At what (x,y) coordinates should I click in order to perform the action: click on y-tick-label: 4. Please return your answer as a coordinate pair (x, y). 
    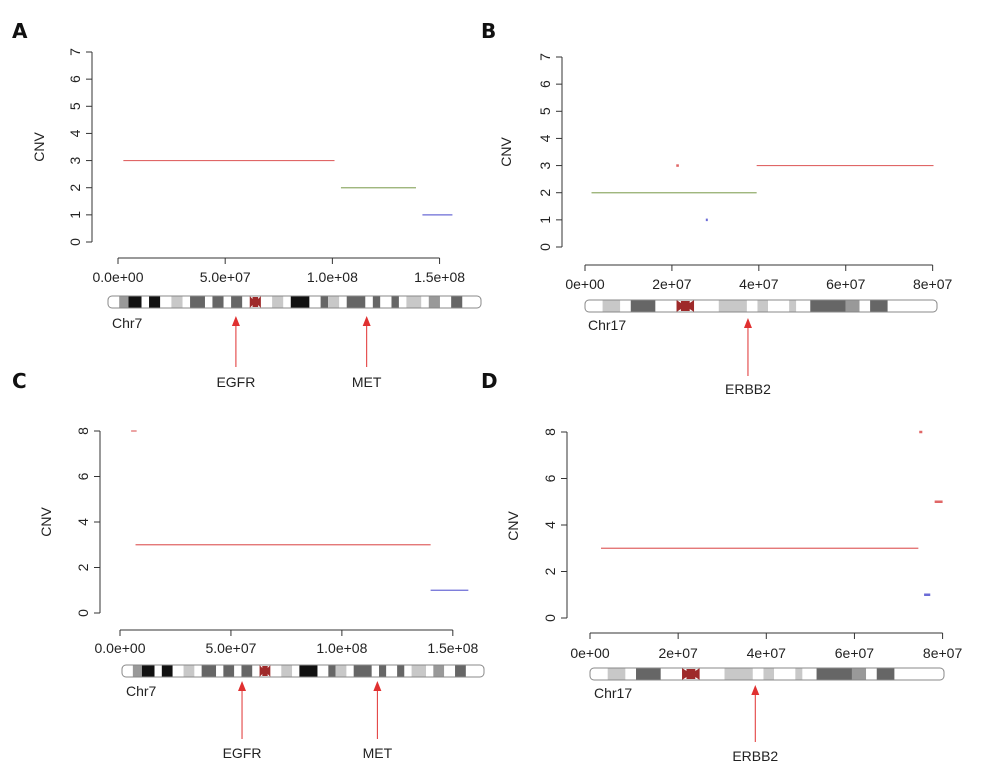
    Looking at the image, I should click on (75, 133).